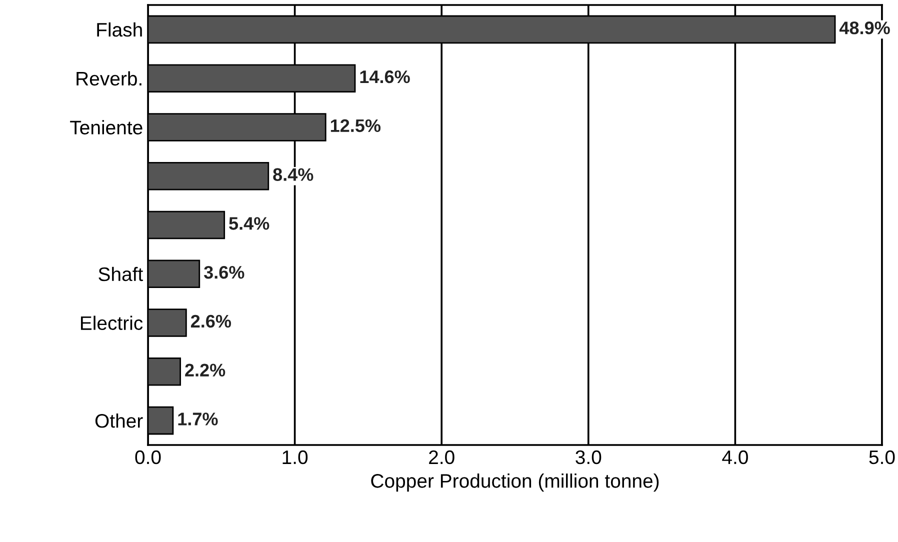  I want to click on annotation: 8.4%, so click(293, 174).